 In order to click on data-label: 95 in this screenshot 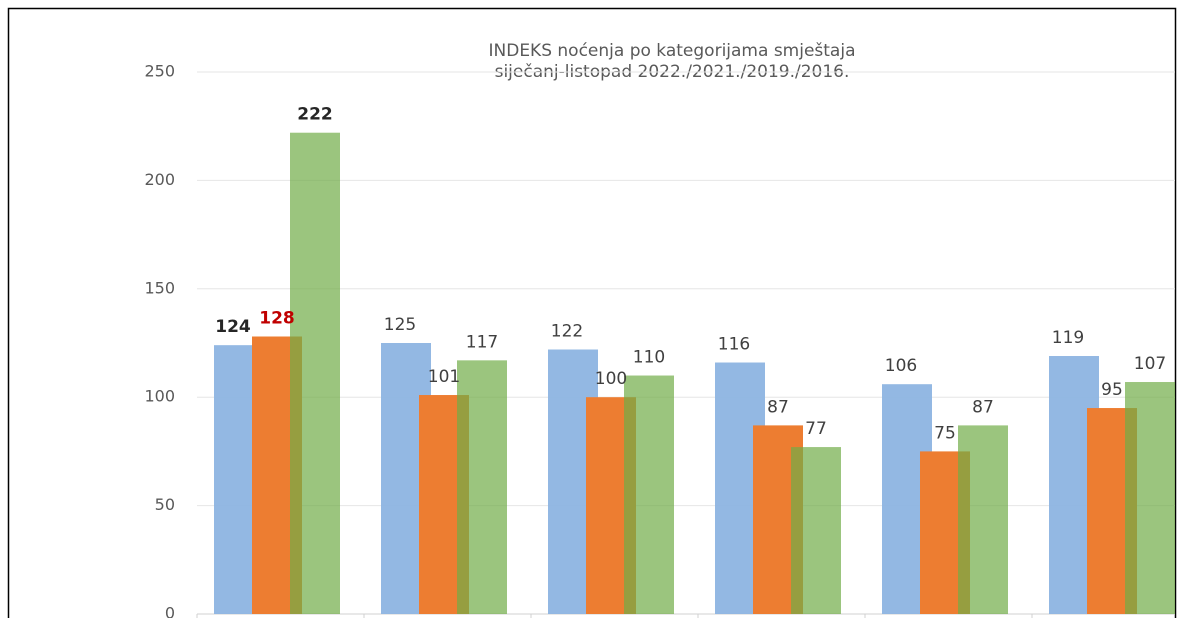, I will do `click(1112, 390)`.